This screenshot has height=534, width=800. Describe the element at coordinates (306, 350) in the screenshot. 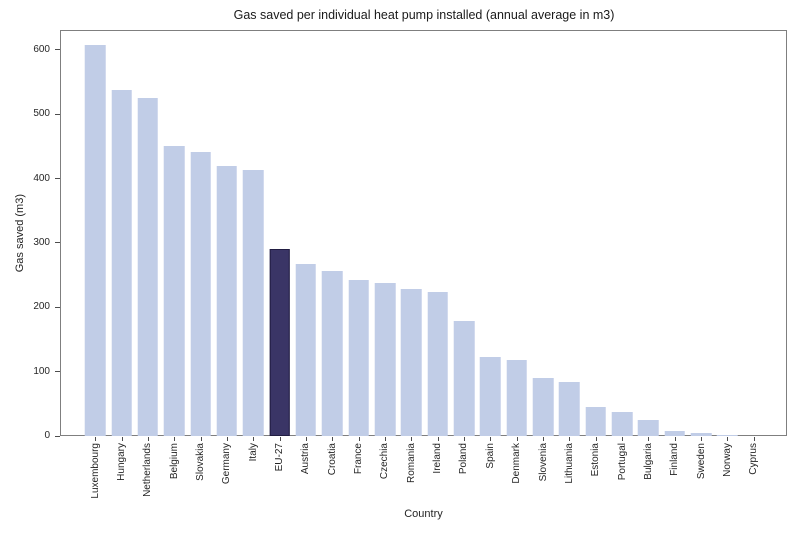

I see `bar-austria` at that location.